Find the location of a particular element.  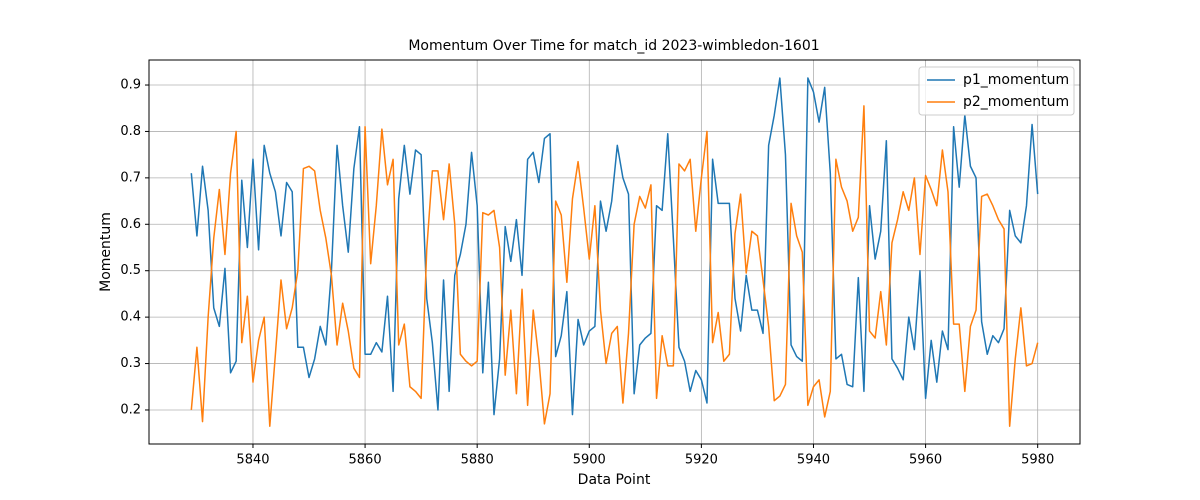

x-tick-label: 5960 is located at coordinates (925, 460).